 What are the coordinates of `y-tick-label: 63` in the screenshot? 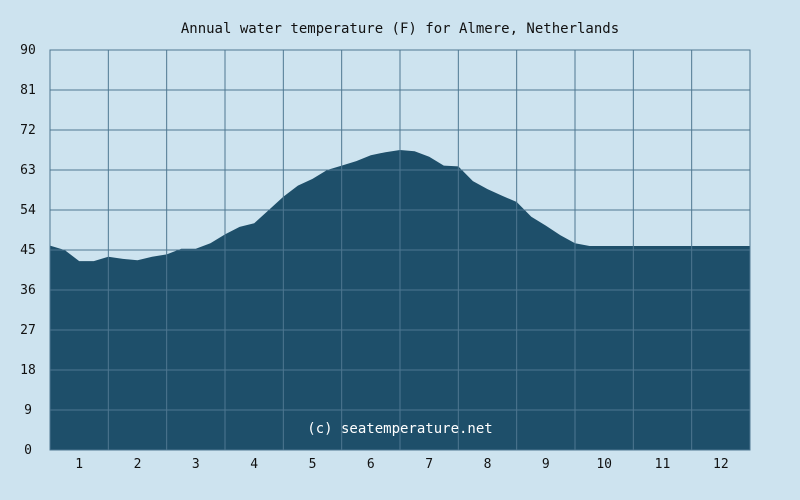 It's located at (28, 170).